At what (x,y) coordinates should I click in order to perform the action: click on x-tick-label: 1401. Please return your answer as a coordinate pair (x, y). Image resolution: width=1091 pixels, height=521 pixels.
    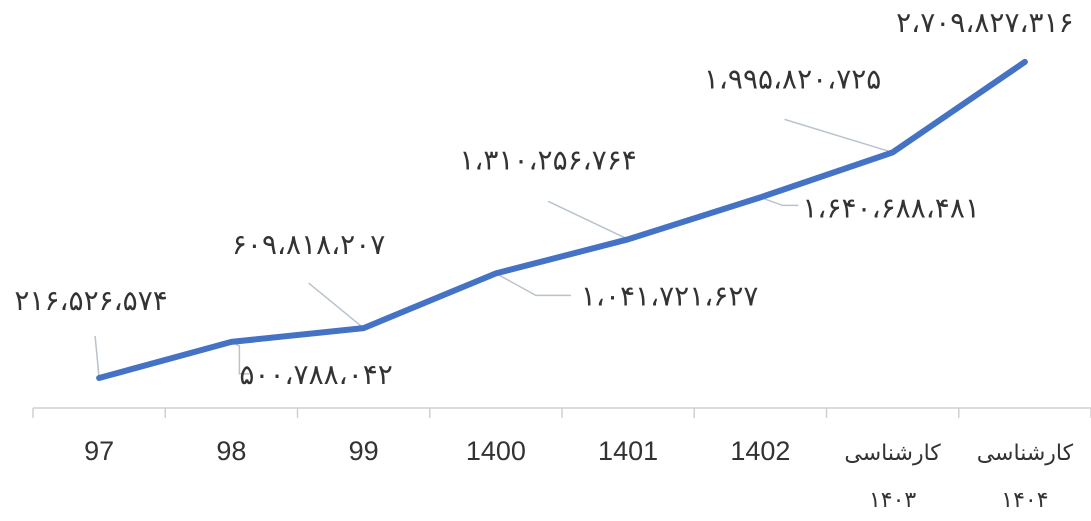
    Looking at the image, I should click on (628, 451).